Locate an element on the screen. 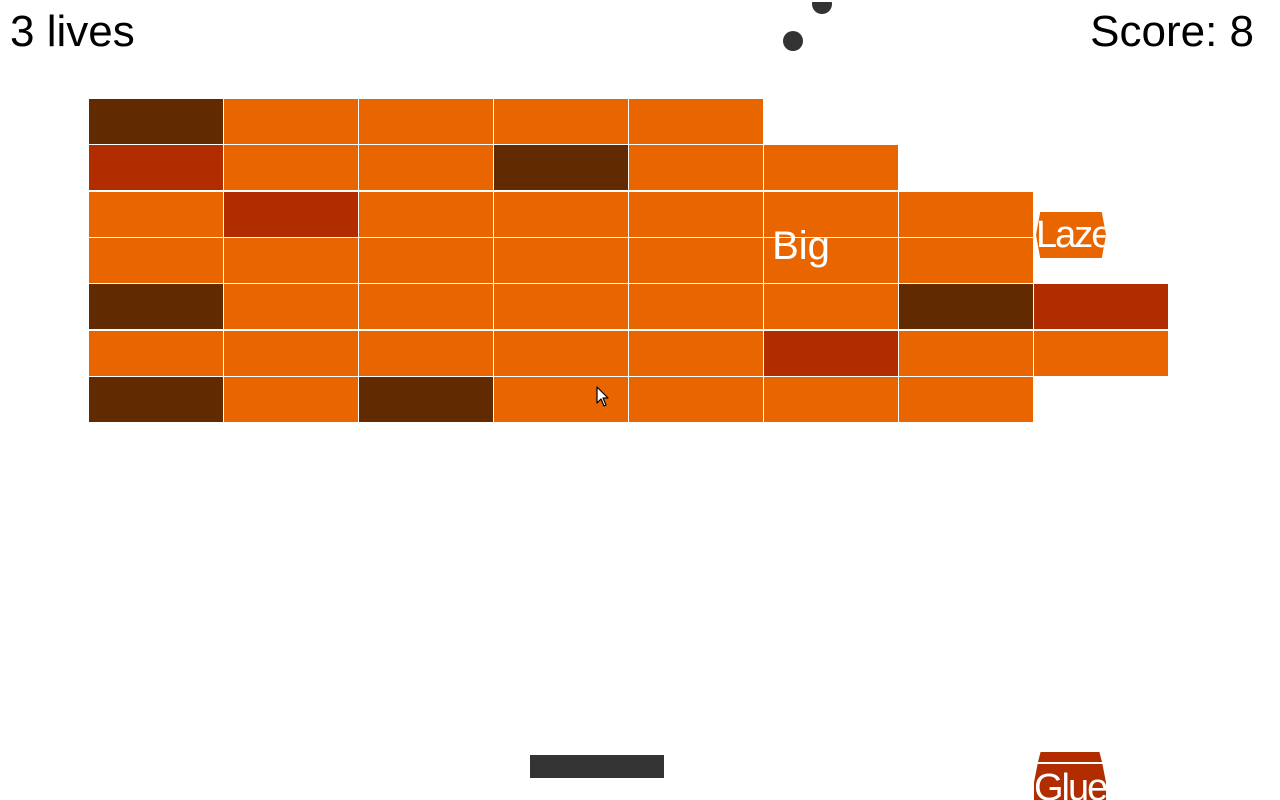  powerup-glue-capsule: Glue is located at coordinates (1071, 776).